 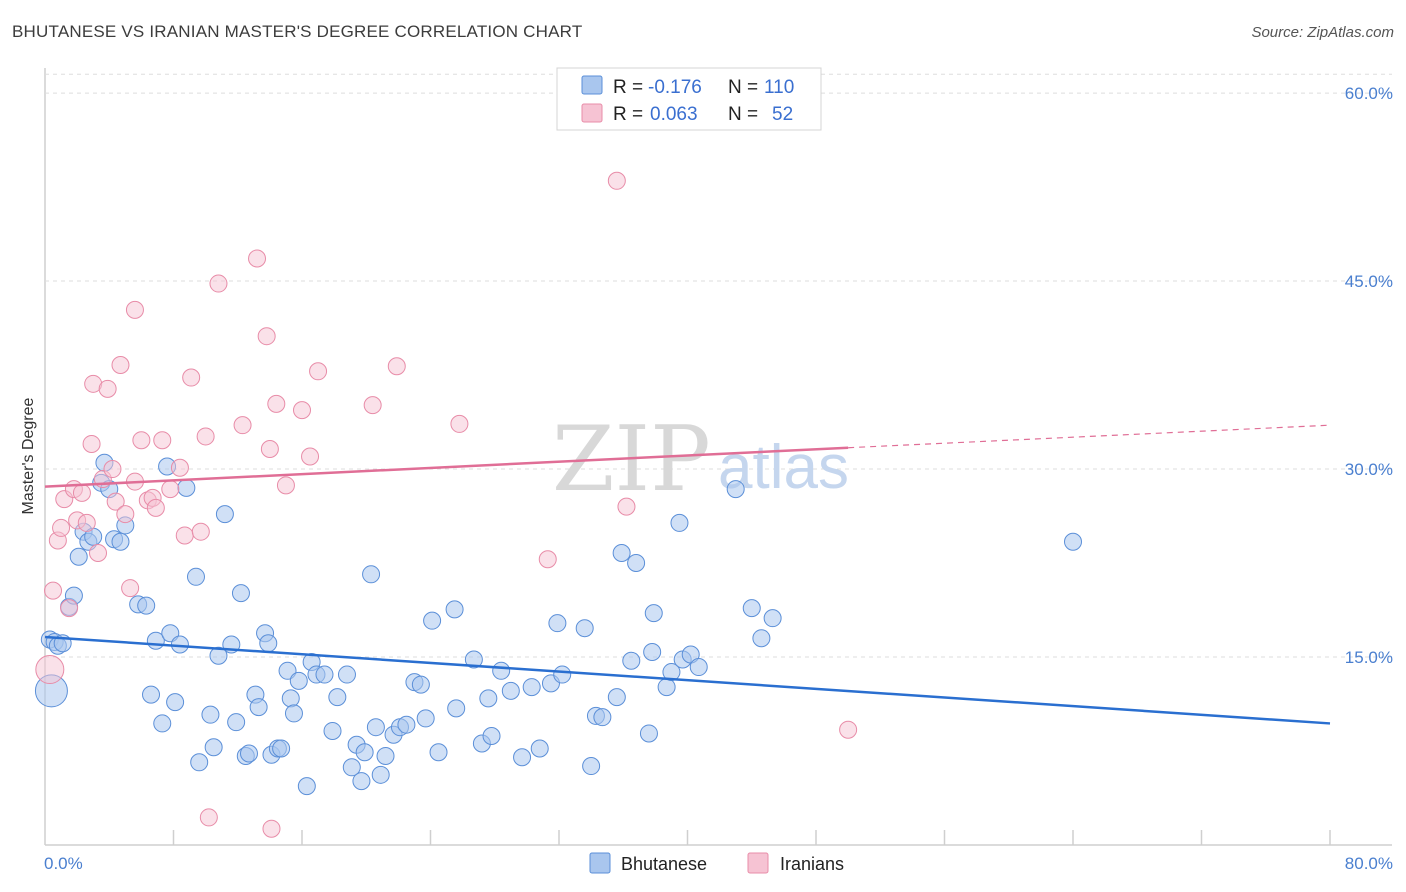 What do you see at coordinates (1369, 863) in the screenshot?
I see `x-tick-label-max: 80.0%` at bounding box center [1369, 863].